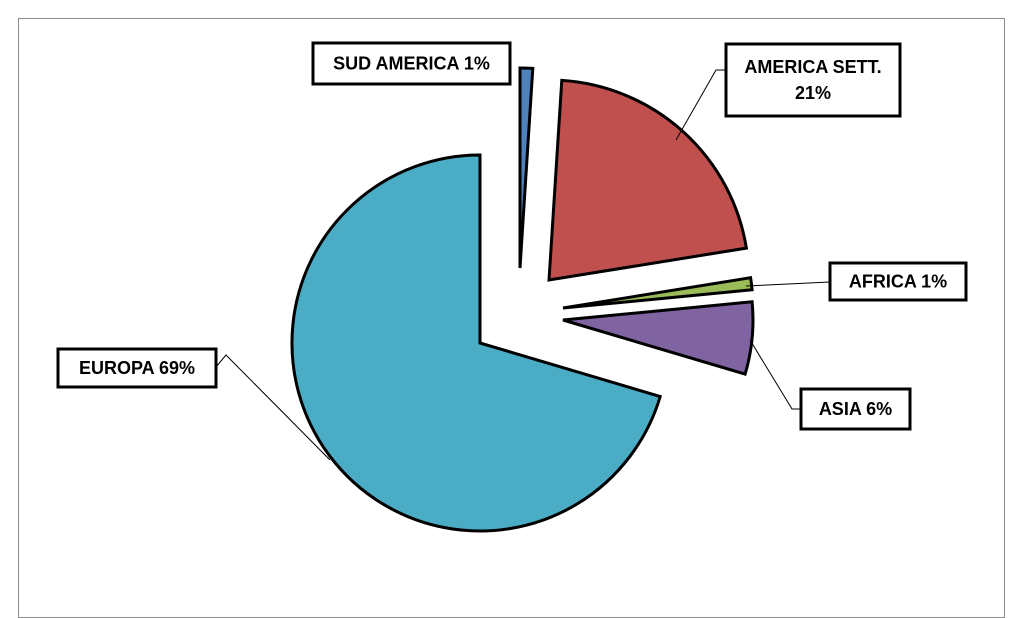 This screenshot has height=618, width=1013. I want to click on data-label: EUROPA 69%, so click(137, 368).